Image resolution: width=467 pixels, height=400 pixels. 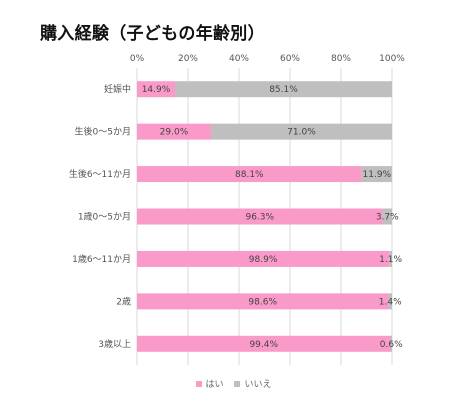 I want to click on category-label: 3歳以上, so click(x=114, y=344).